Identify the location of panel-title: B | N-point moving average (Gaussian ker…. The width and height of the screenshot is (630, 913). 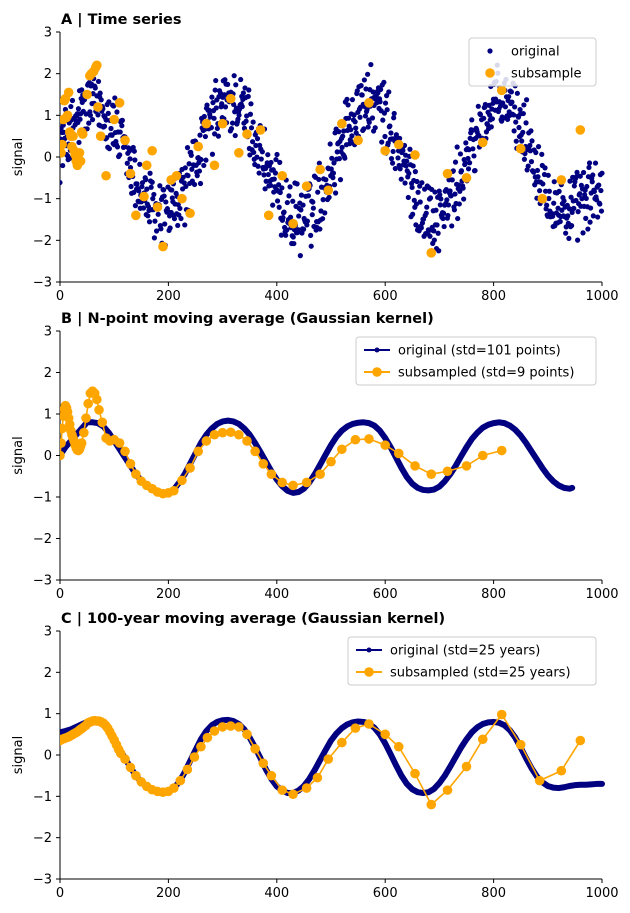
(247, 319).